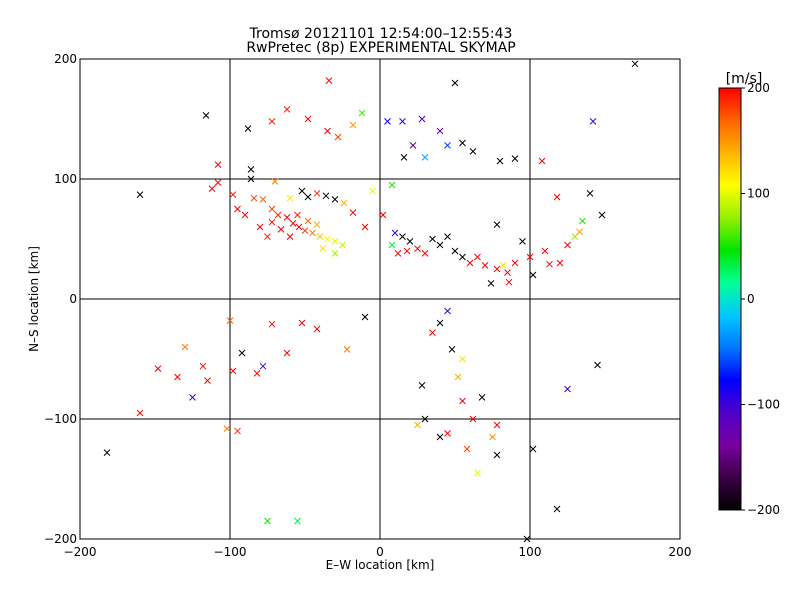 The height and width of the screenshot is (604, 800). Describe the element at coordinates (380, 565) in the screenshot. I see `x-axis-label: E–W location [km]` at that location.